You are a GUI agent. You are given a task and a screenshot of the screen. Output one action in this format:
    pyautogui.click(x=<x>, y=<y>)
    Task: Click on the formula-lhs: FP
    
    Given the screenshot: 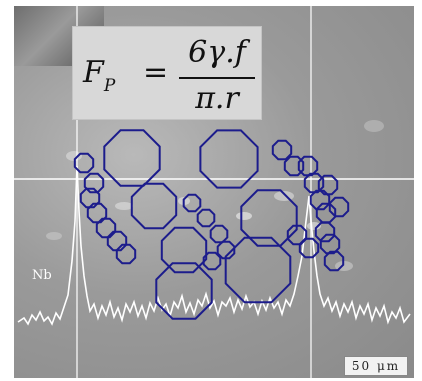 What is the action you would take?
    pyautogui.click(x=99, y=75)
    